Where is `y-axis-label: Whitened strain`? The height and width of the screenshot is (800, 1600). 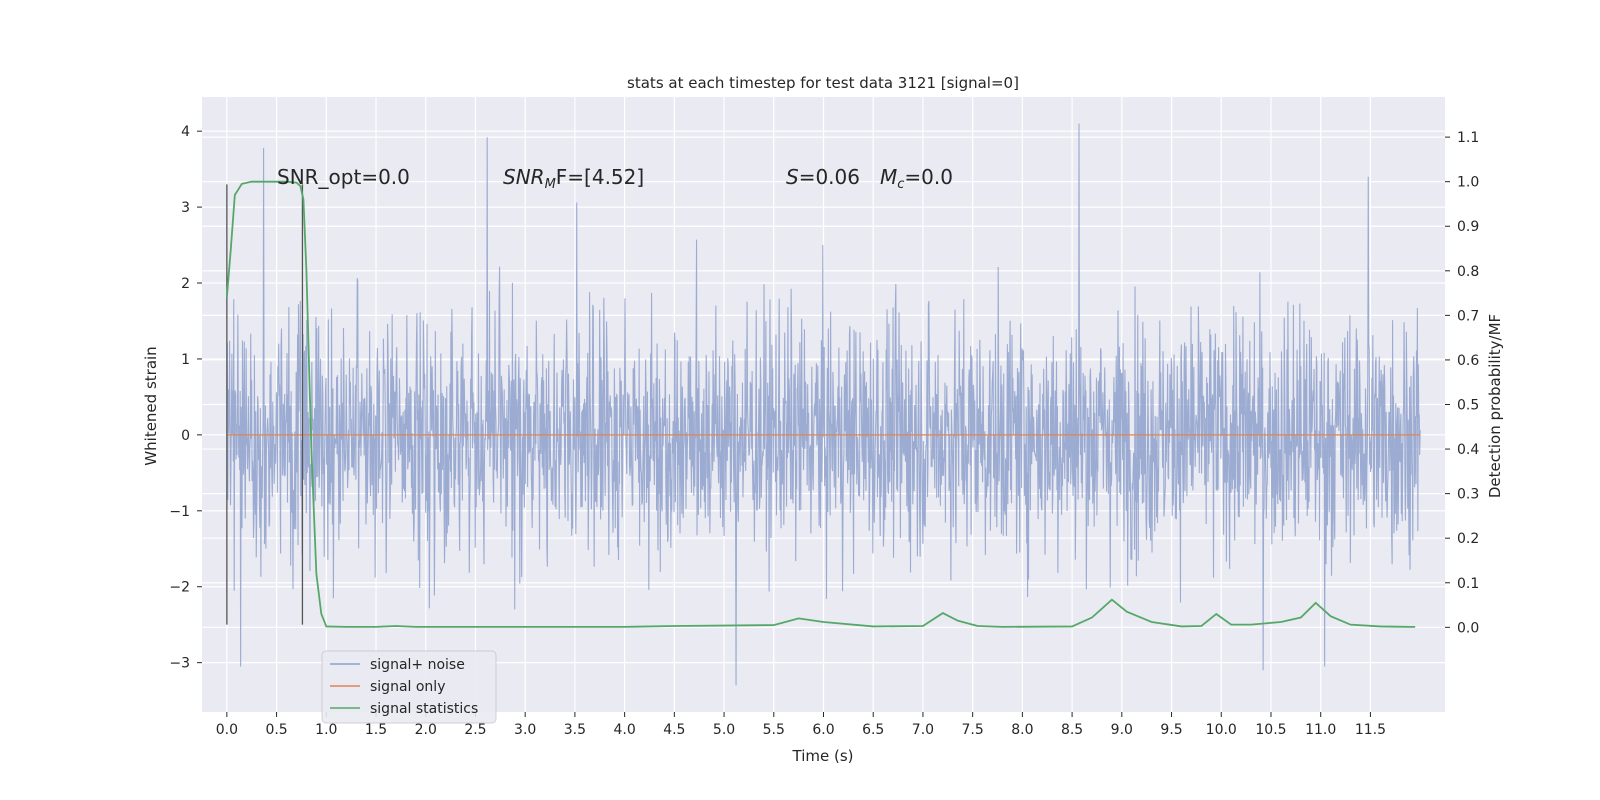 y-axis-label: Whitened strain is located at coordinates (151, 405).